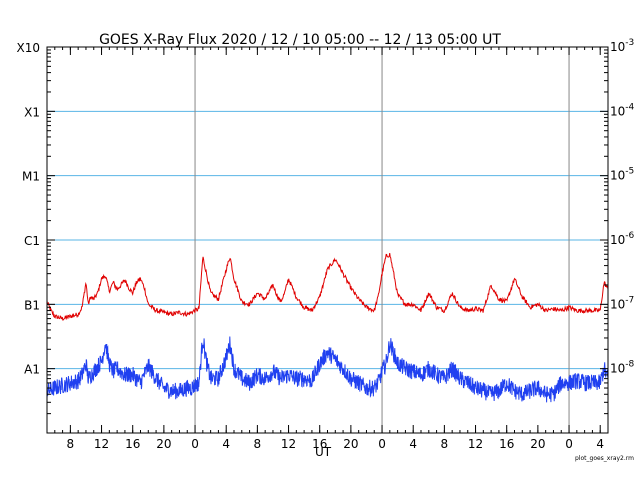 The height and width of the screenshot is (500, 640). I want to click on y-class-label: C1, so click(32, 241).